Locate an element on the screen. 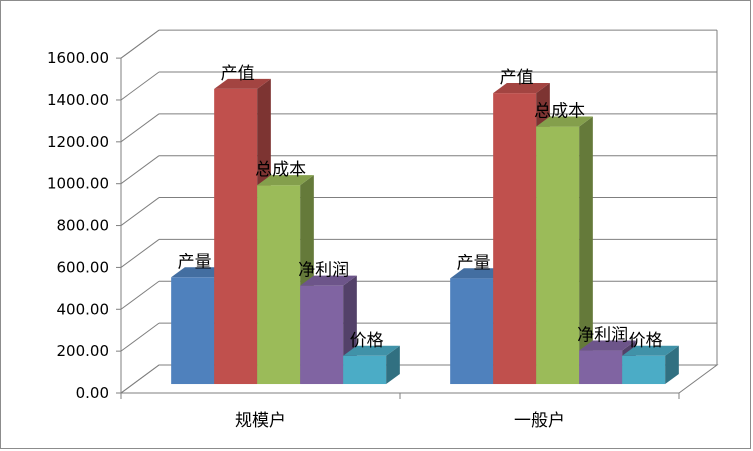  y-tick-label: 800.00 is located at coordinates (83, 226).